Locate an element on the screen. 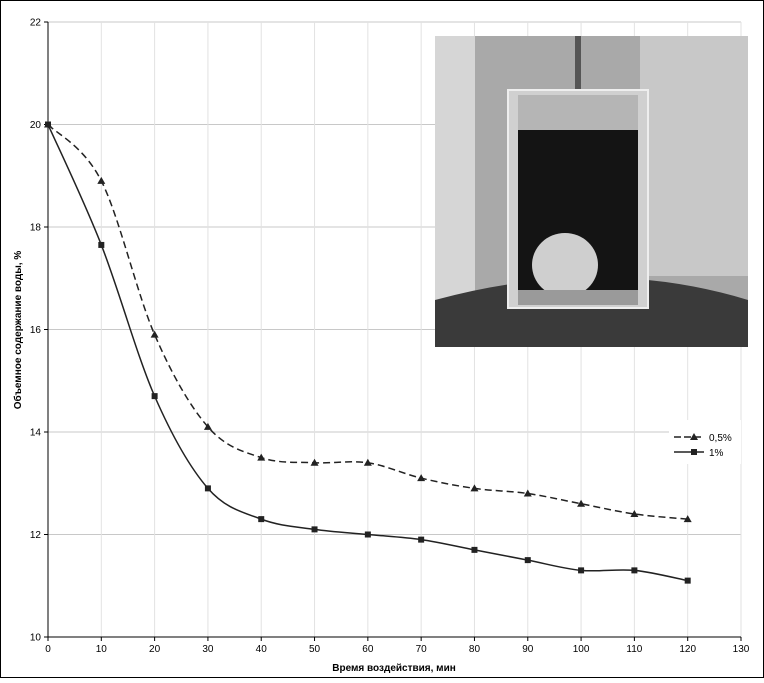 This screenshot has width=764, height=683. x-tick-label: 110 is located at coordinates (634, 649).